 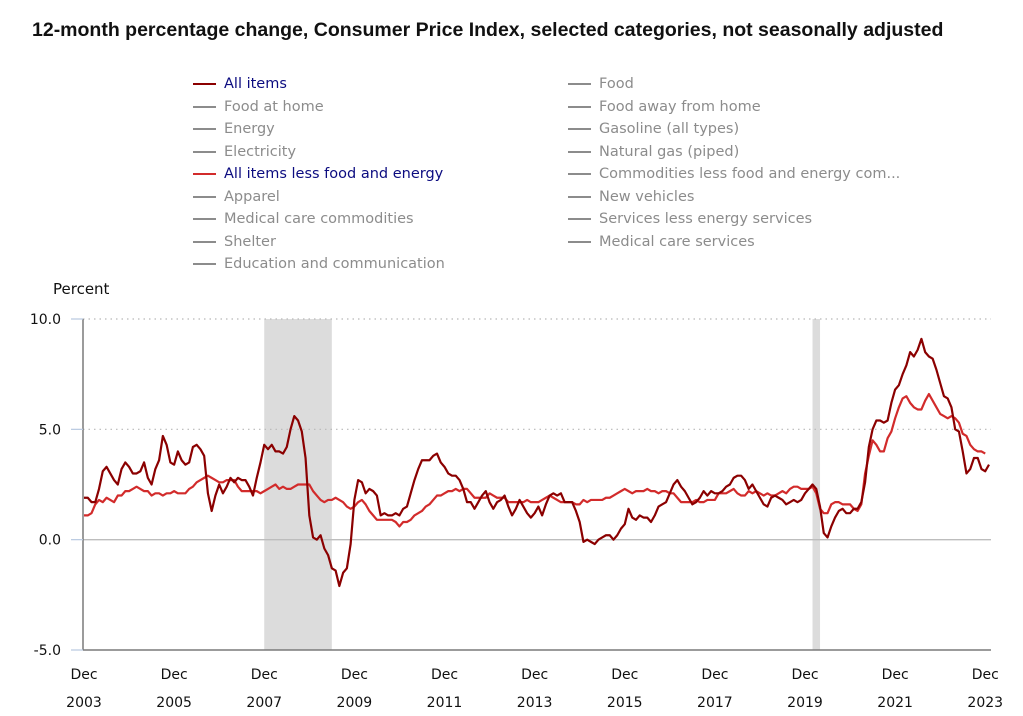 I want to click on legend-label: All items, so click(x=255, y=84).